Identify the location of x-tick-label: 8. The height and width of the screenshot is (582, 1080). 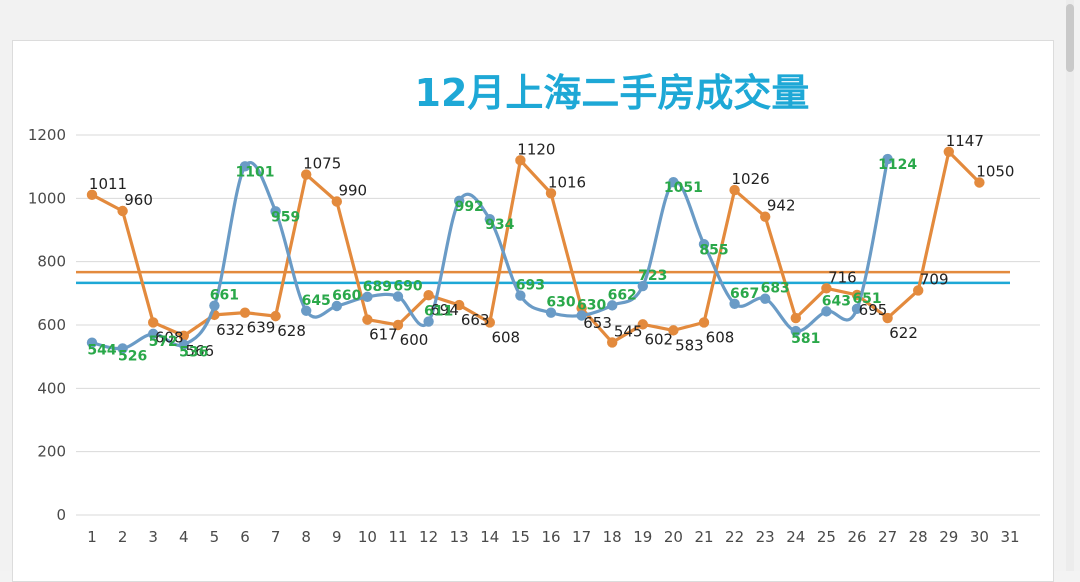
(306, 537).